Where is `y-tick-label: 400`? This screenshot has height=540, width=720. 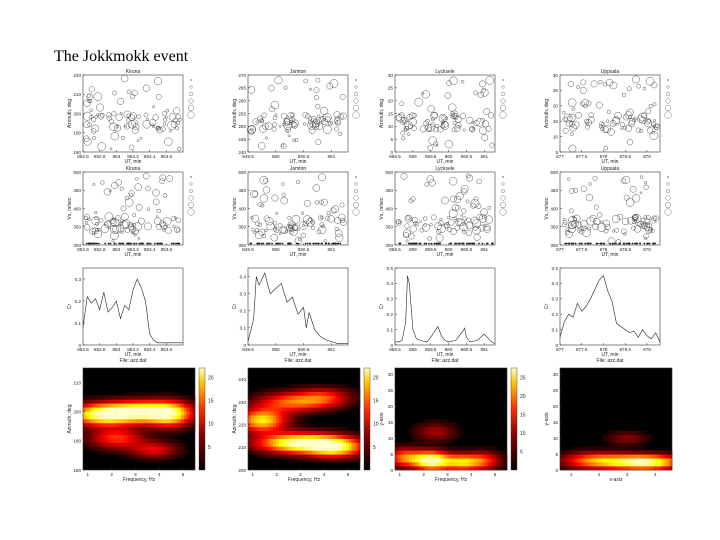 y-tick-label: 400 is located at coordinates (554, 208).